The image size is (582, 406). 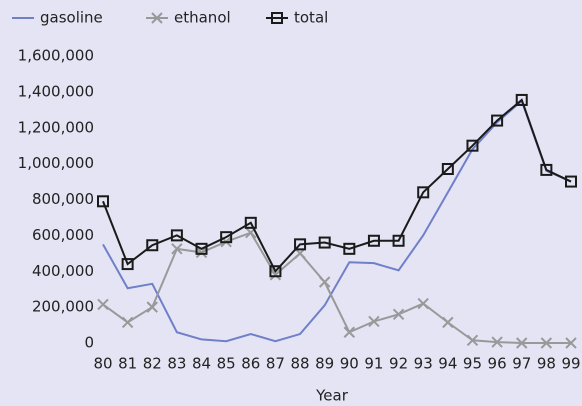 I want to click on x-tick-label: 81, so click(x=127, y=364).